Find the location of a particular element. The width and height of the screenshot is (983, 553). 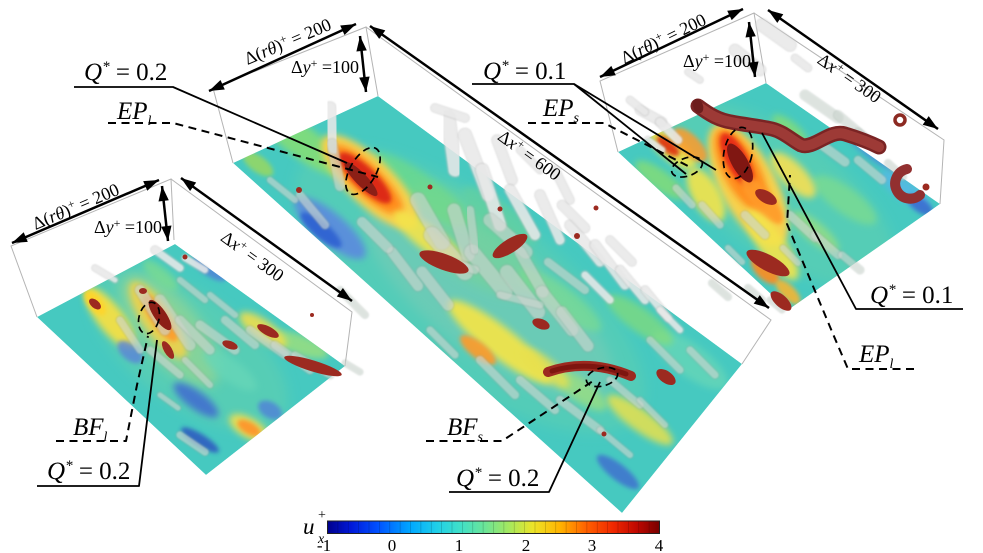

svg-text: u is located at coordinates (309, 526).